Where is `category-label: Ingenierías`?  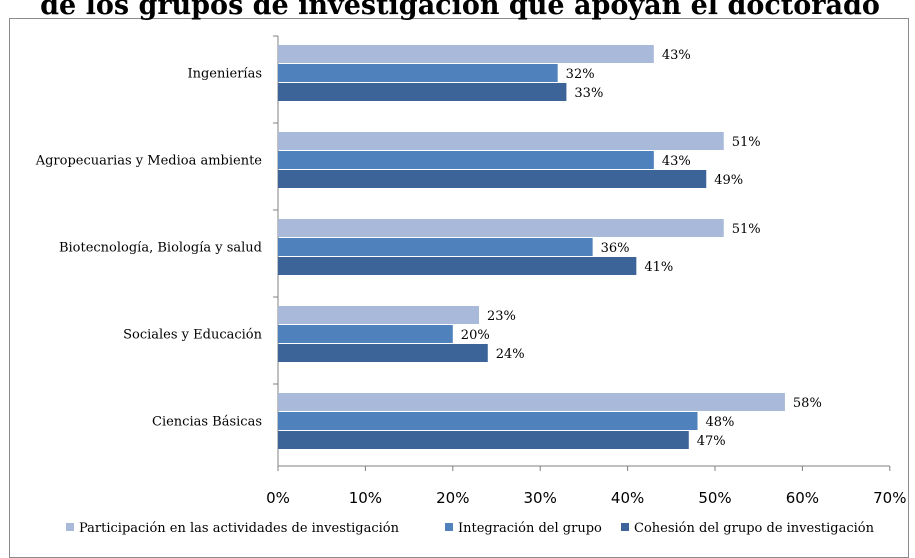 category-label: Ingenierías is located at coordinates (224, 74).